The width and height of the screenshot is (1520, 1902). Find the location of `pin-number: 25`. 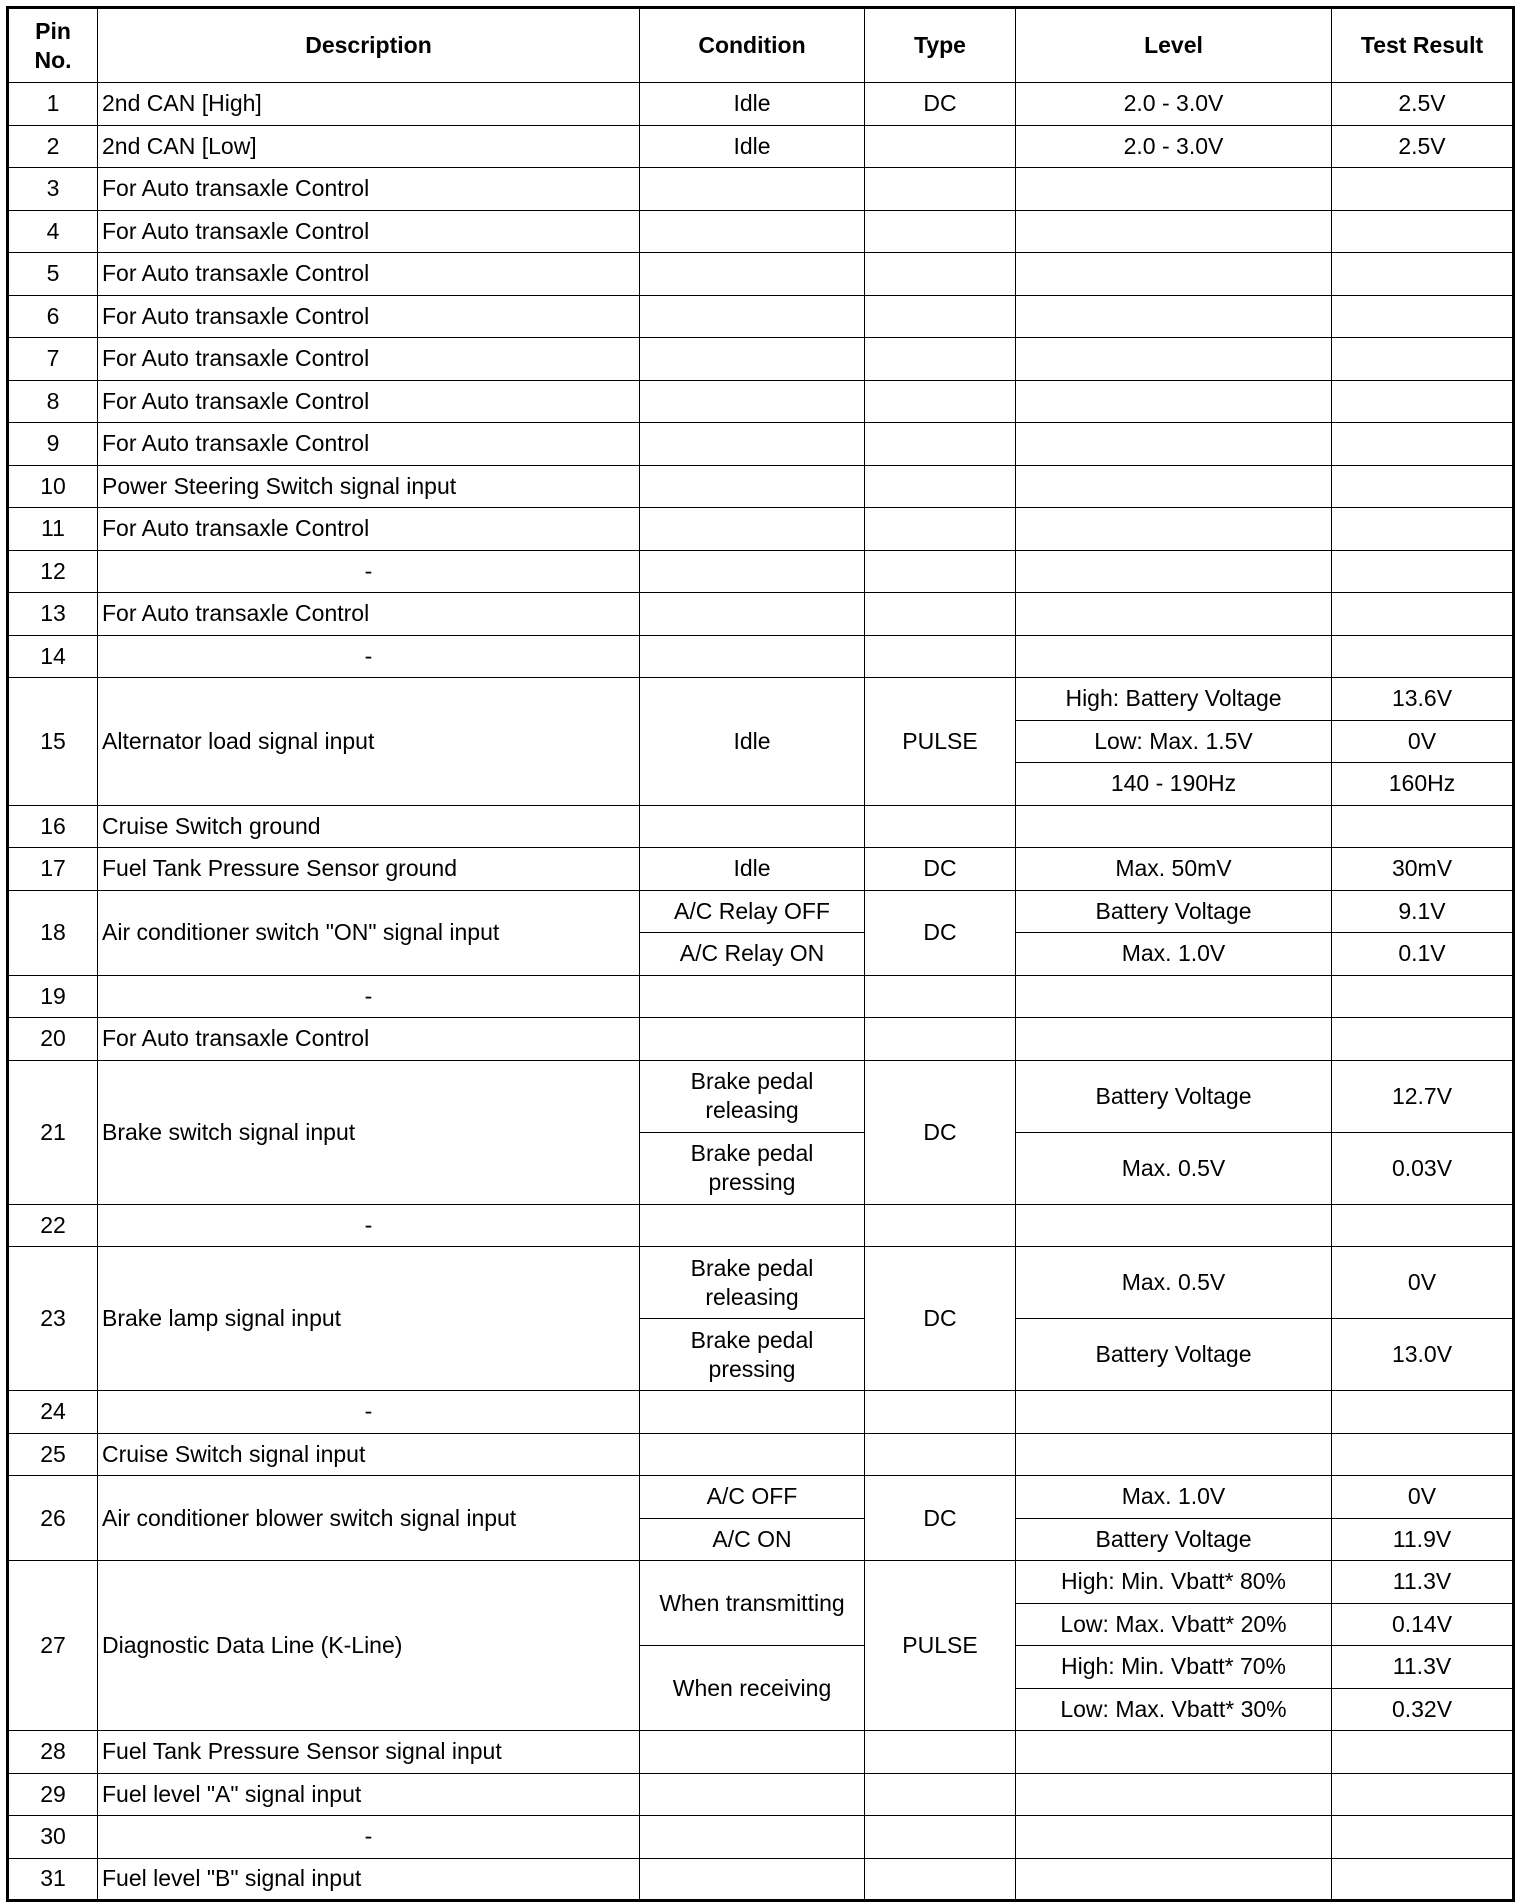

pin-number: 25 is located at coordinates (52, 1454).